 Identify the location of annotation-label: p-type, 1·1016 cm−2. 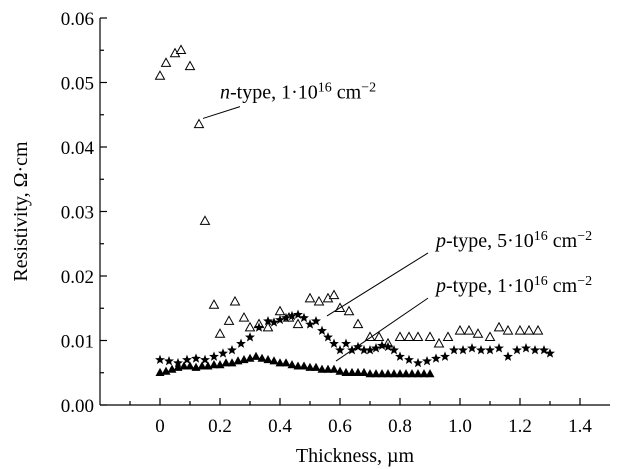
(513, 286).